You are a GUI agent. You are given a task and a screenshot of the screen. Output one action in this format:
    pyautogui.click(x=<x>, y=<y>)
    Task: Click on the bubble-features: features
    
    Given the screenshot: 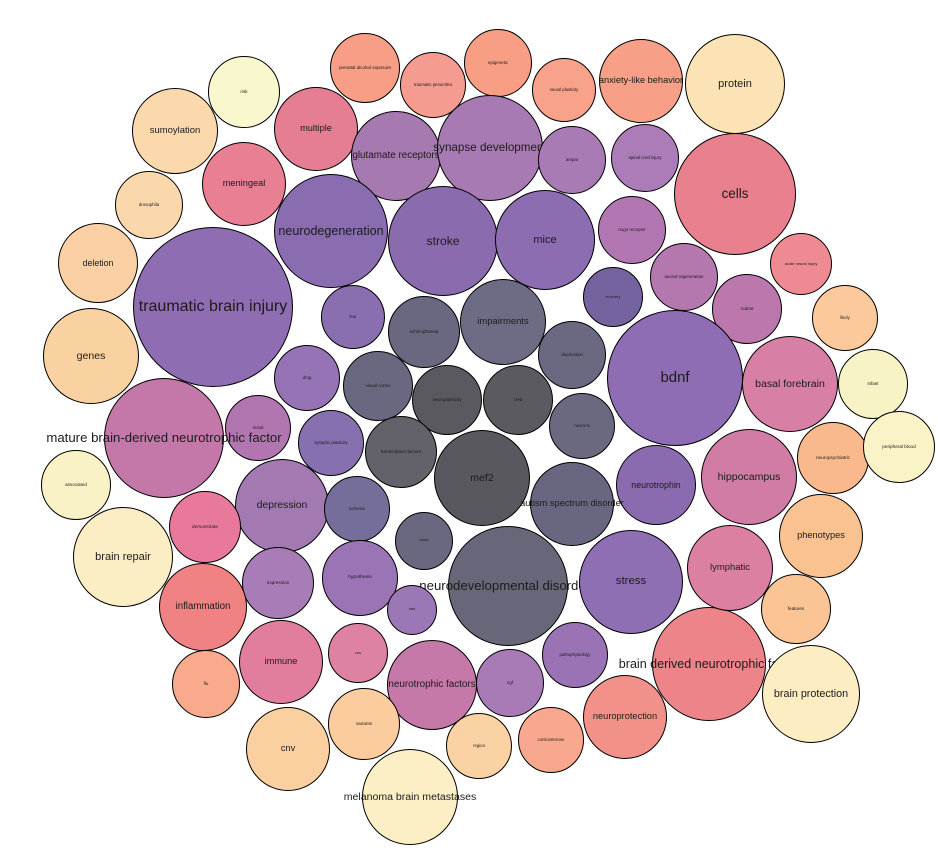 What is the action you would take?
    pyautogui.click(x=796, y=609)
    